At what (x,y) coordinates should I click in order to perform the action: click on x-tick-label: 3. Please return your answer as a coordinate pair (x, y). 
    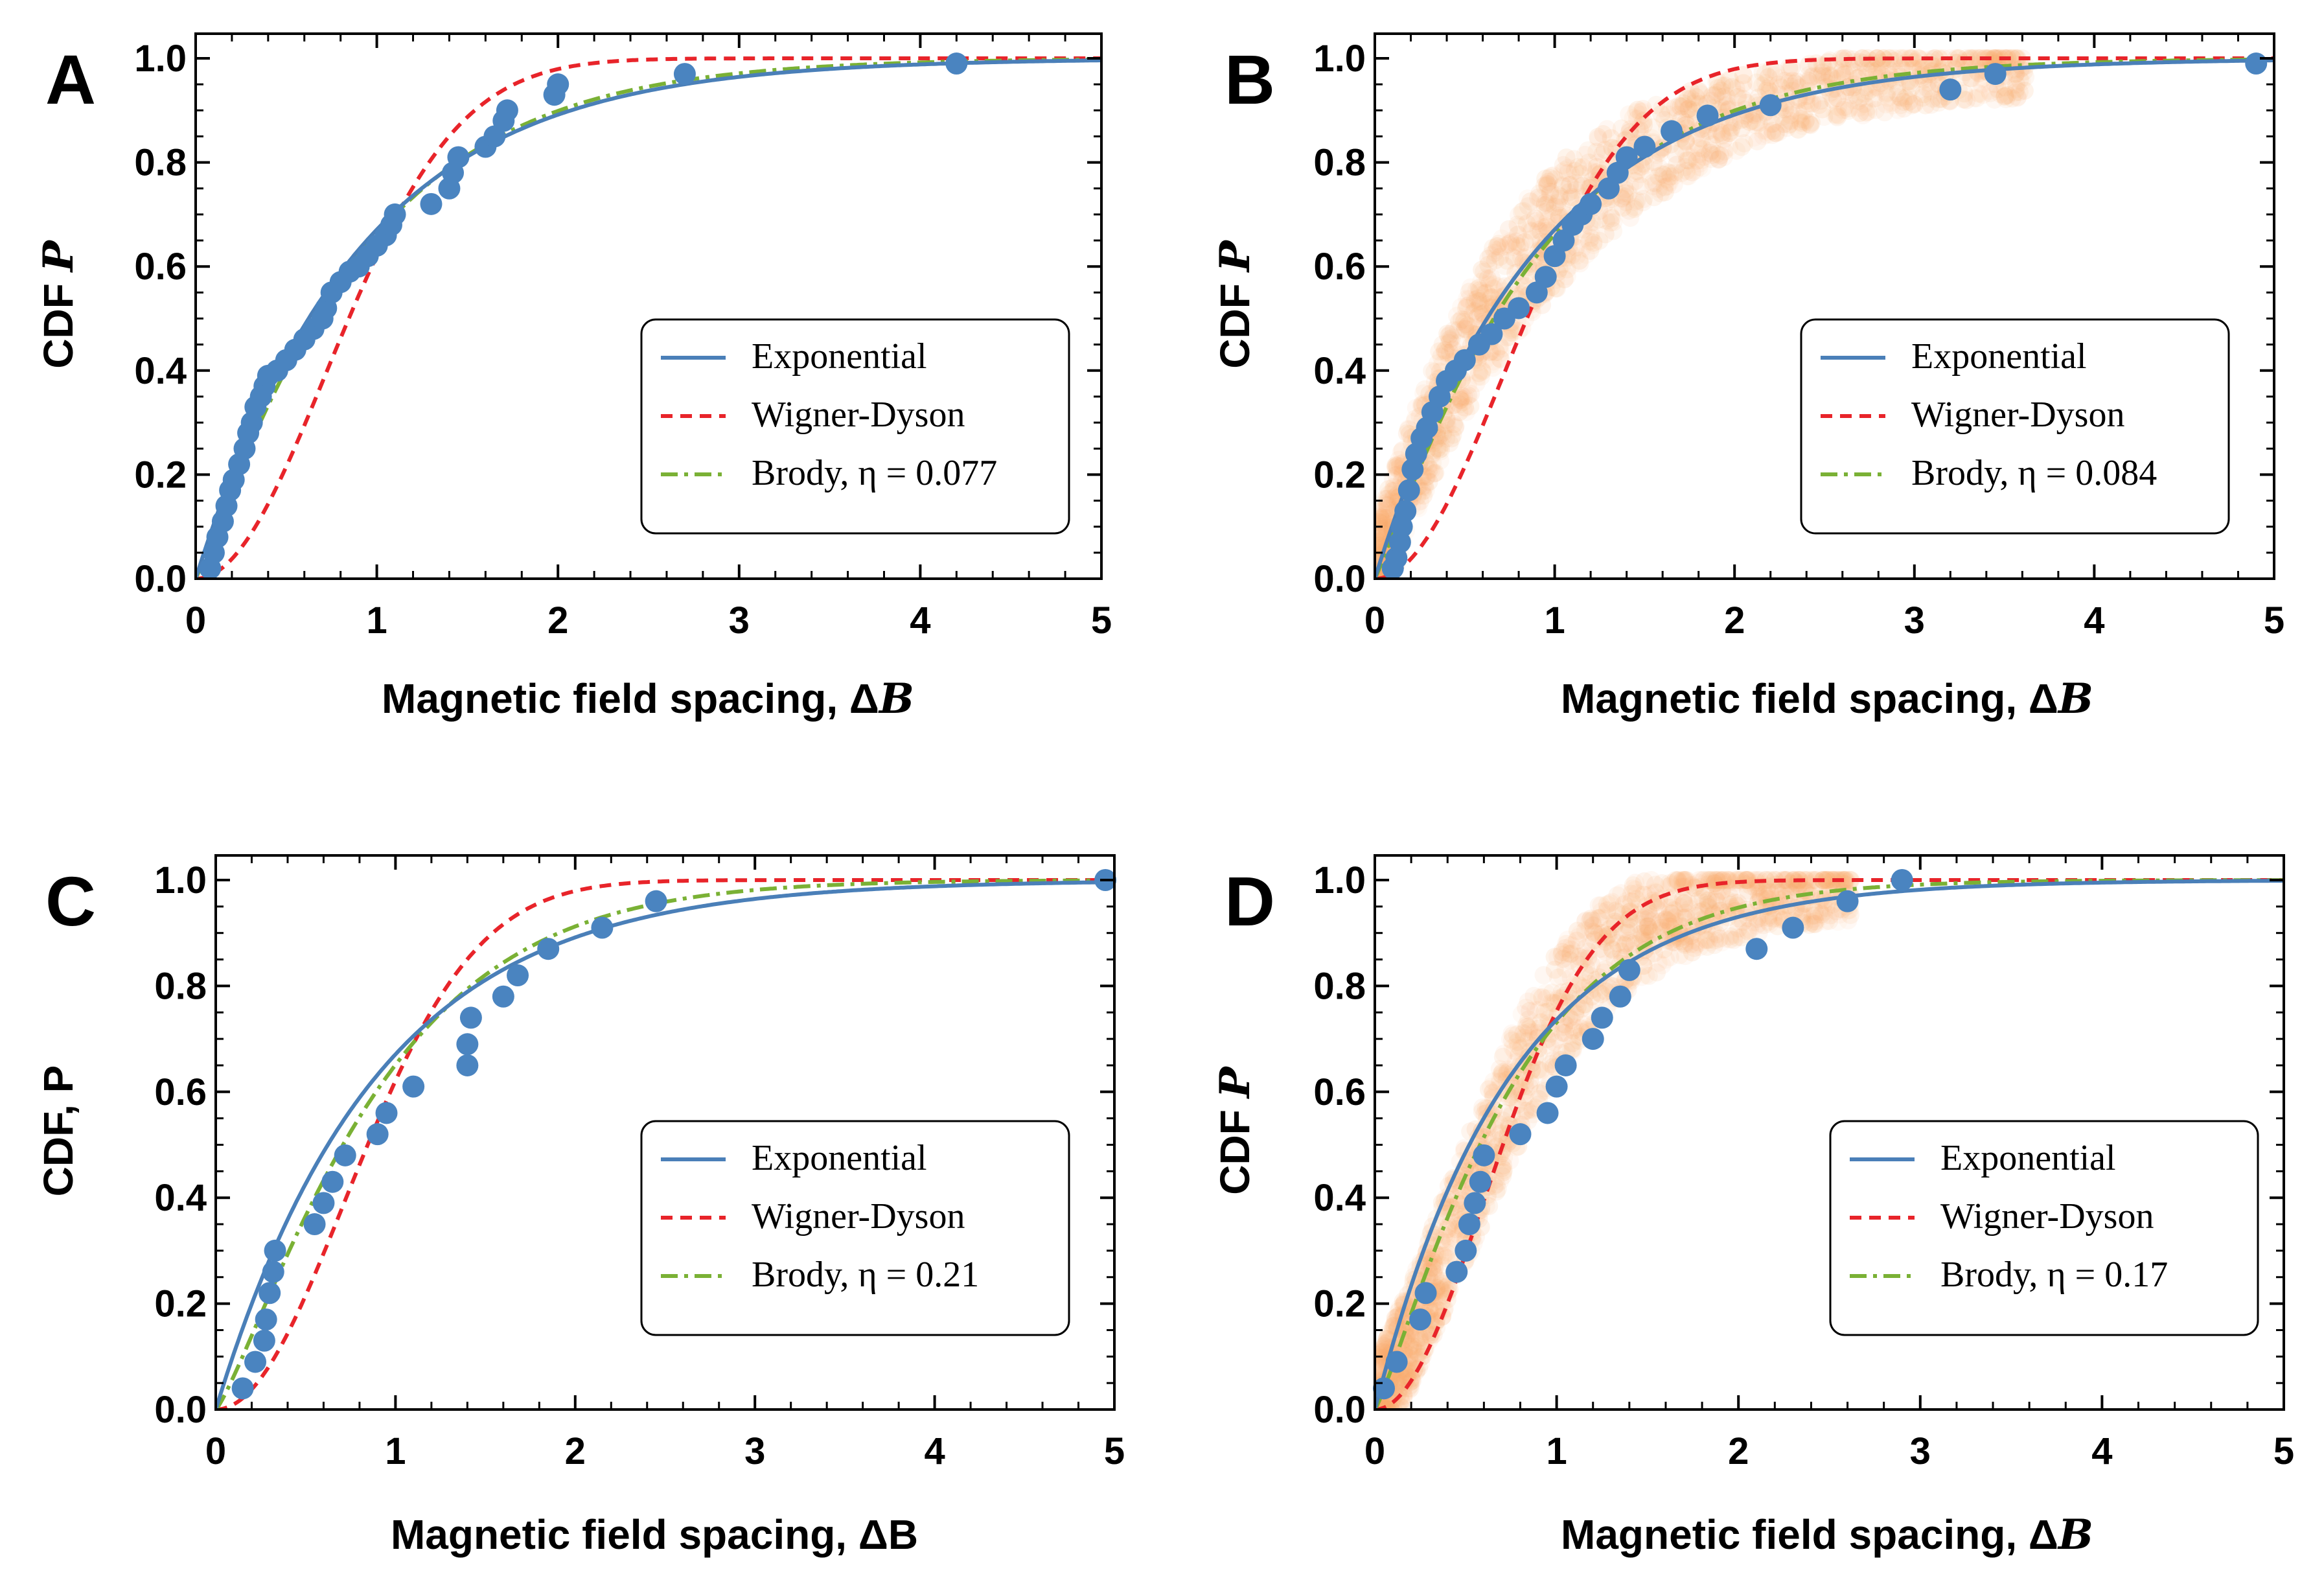
    Looking at the image, I should click on (1920, 1451).